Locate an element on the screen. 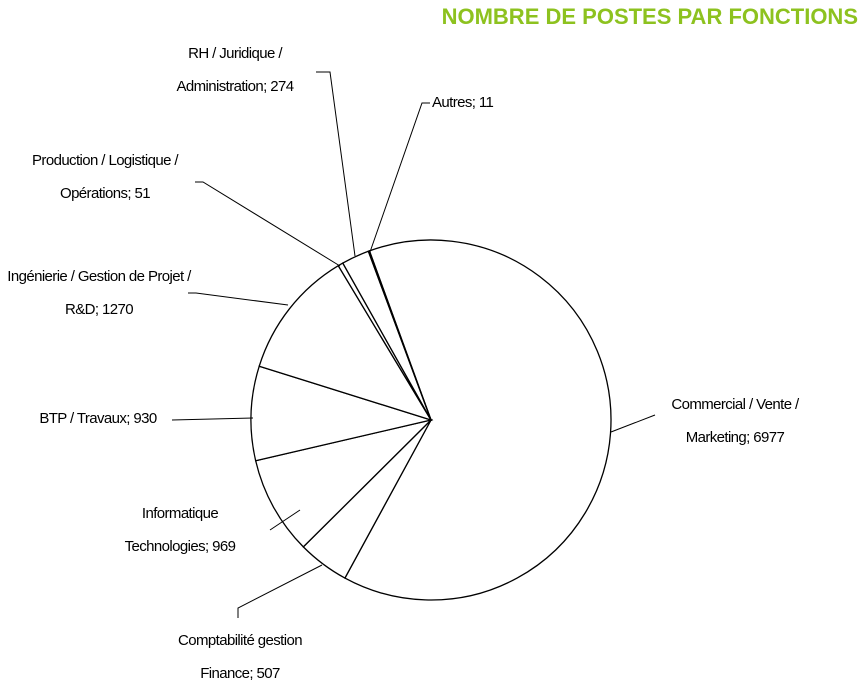 The height and width of the screenshot is (690, 866). slice-label: BTP / Travaux; 930 is located at coordinates (98, 418).